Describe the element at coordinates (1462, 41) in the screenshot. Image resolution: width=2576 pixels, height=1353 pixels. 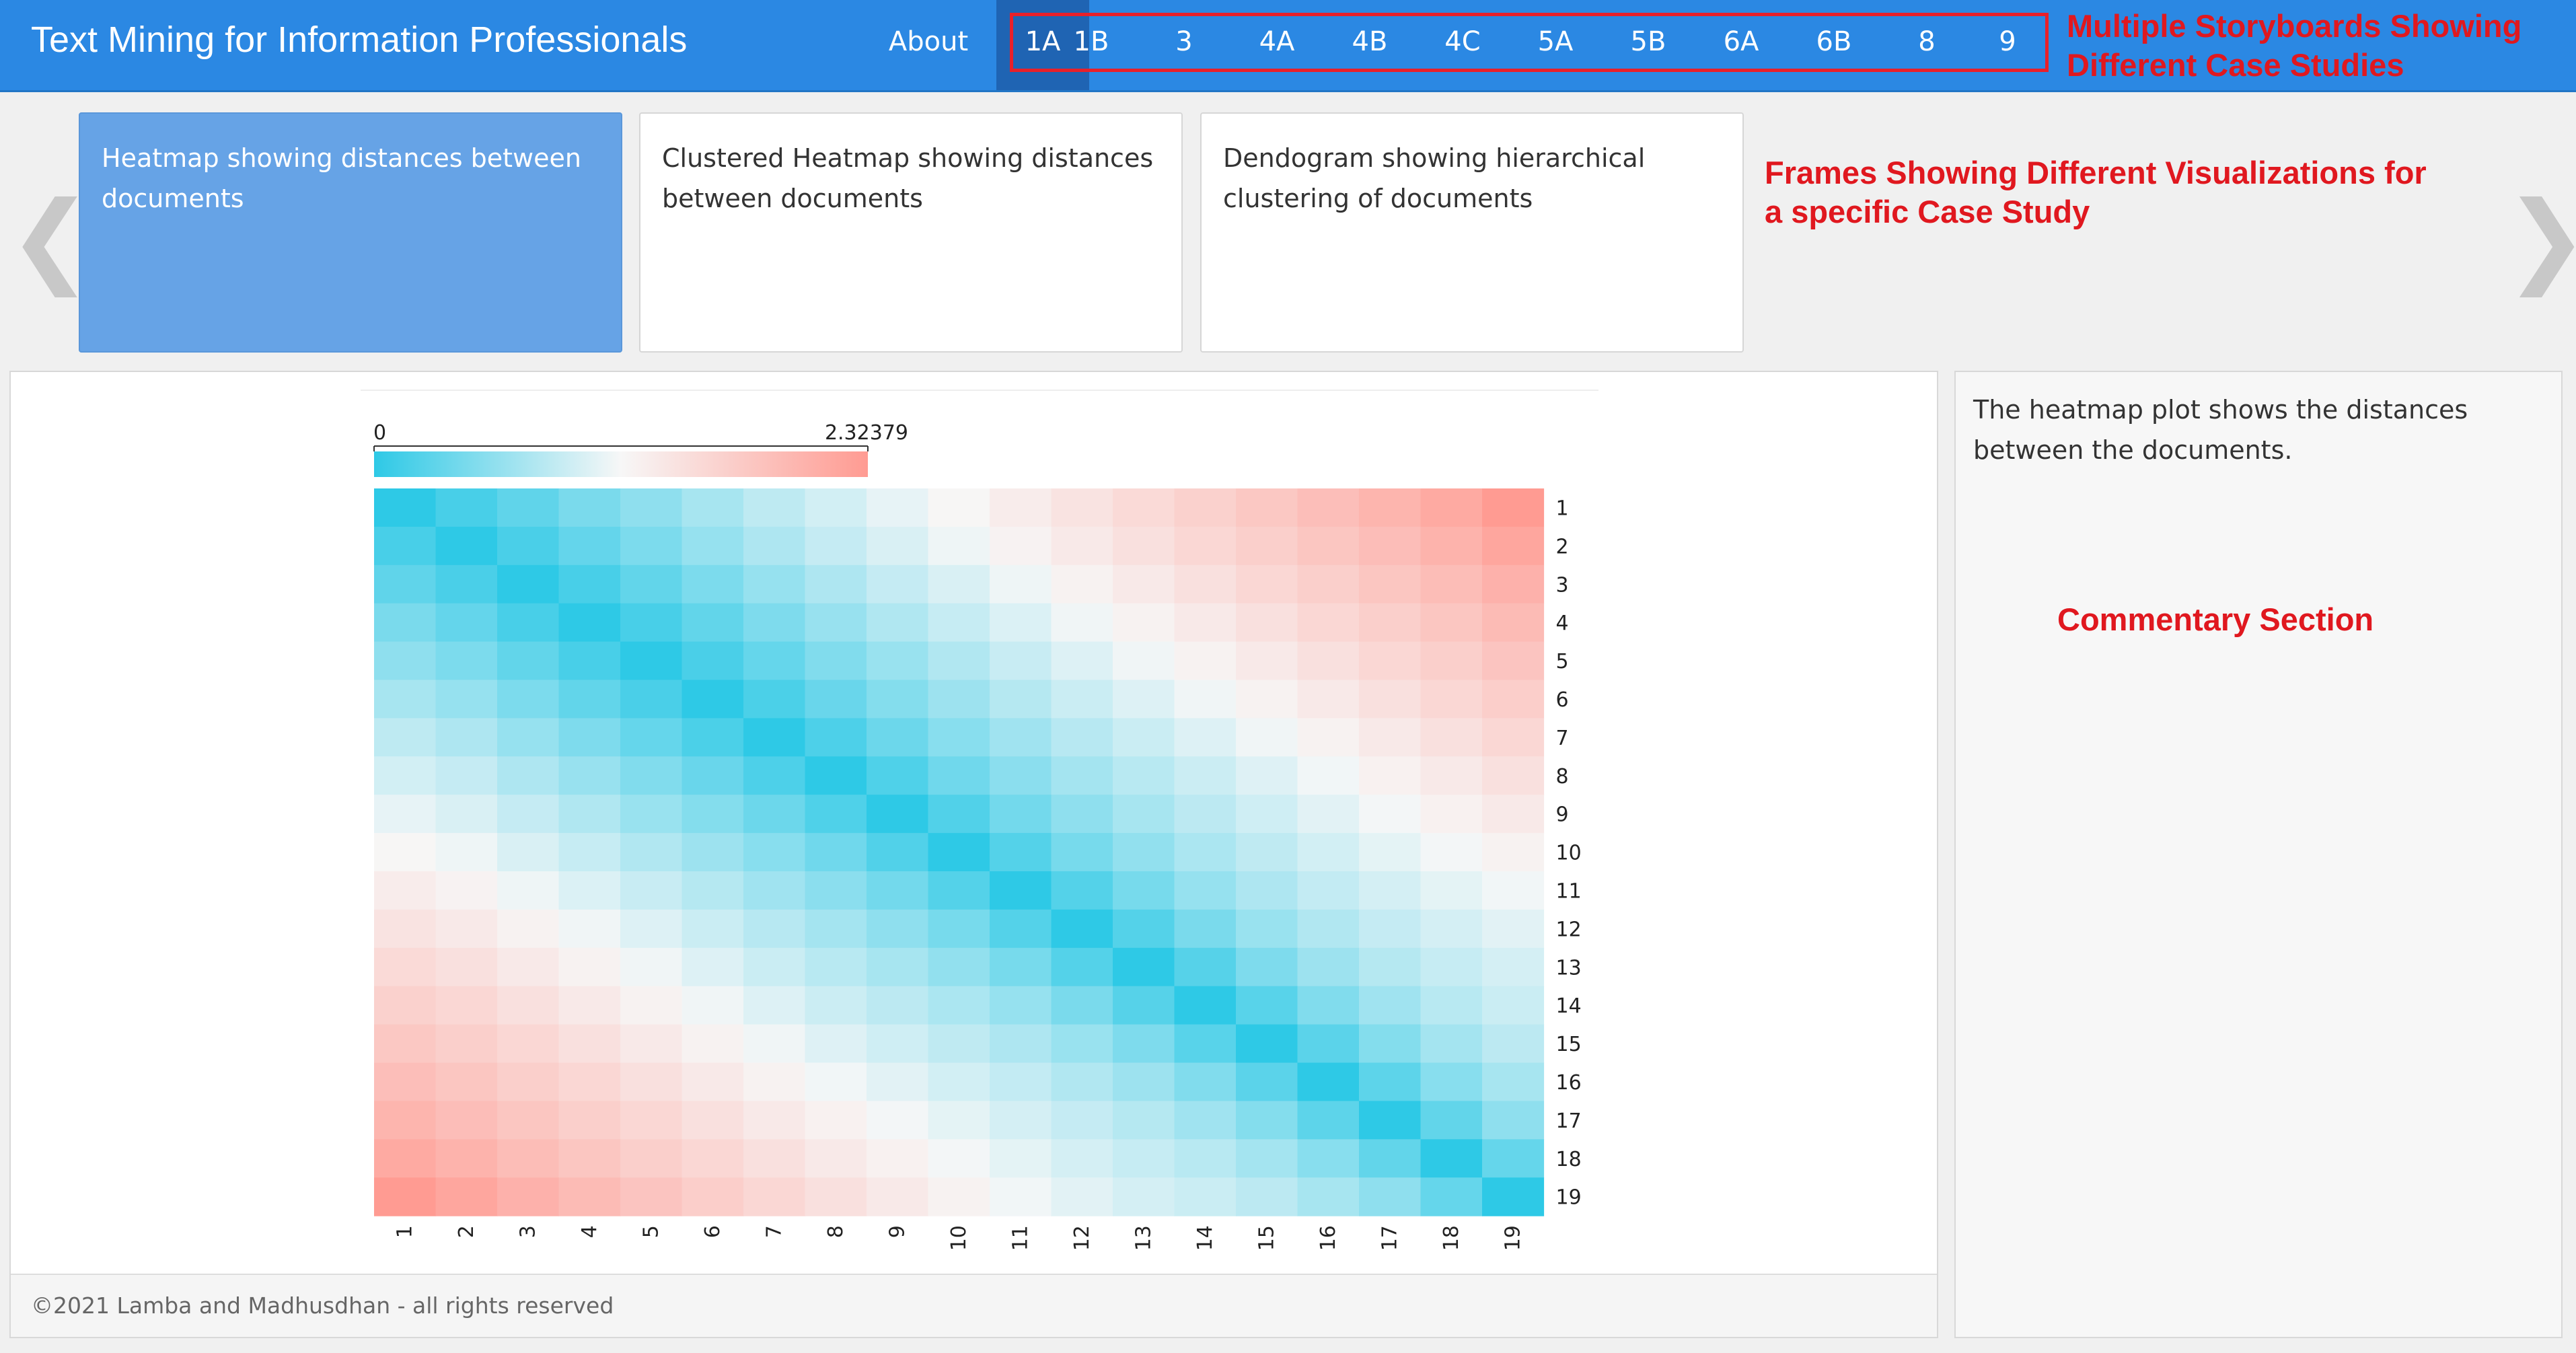
I see `storyboard-tab-4c: 4C` at that location.